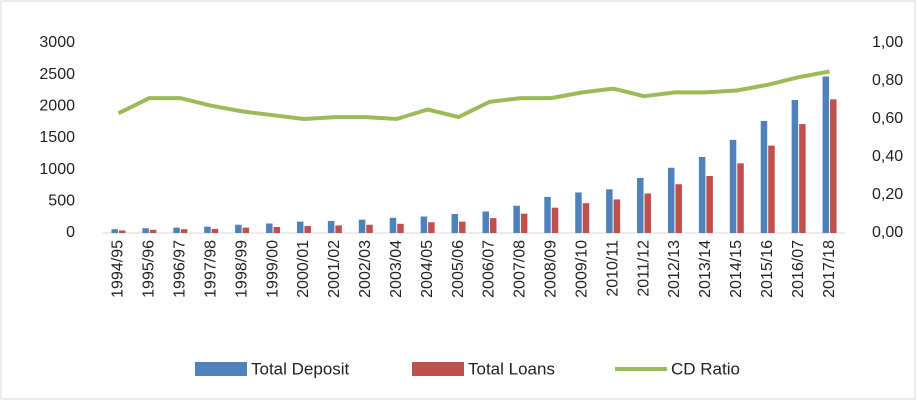 This screenshot has width=917, height=401. What do you see at coordinates (887, 194) in the screenshot?
I see `y2-tick-label: 0,20` at bounding box center [887, 194].